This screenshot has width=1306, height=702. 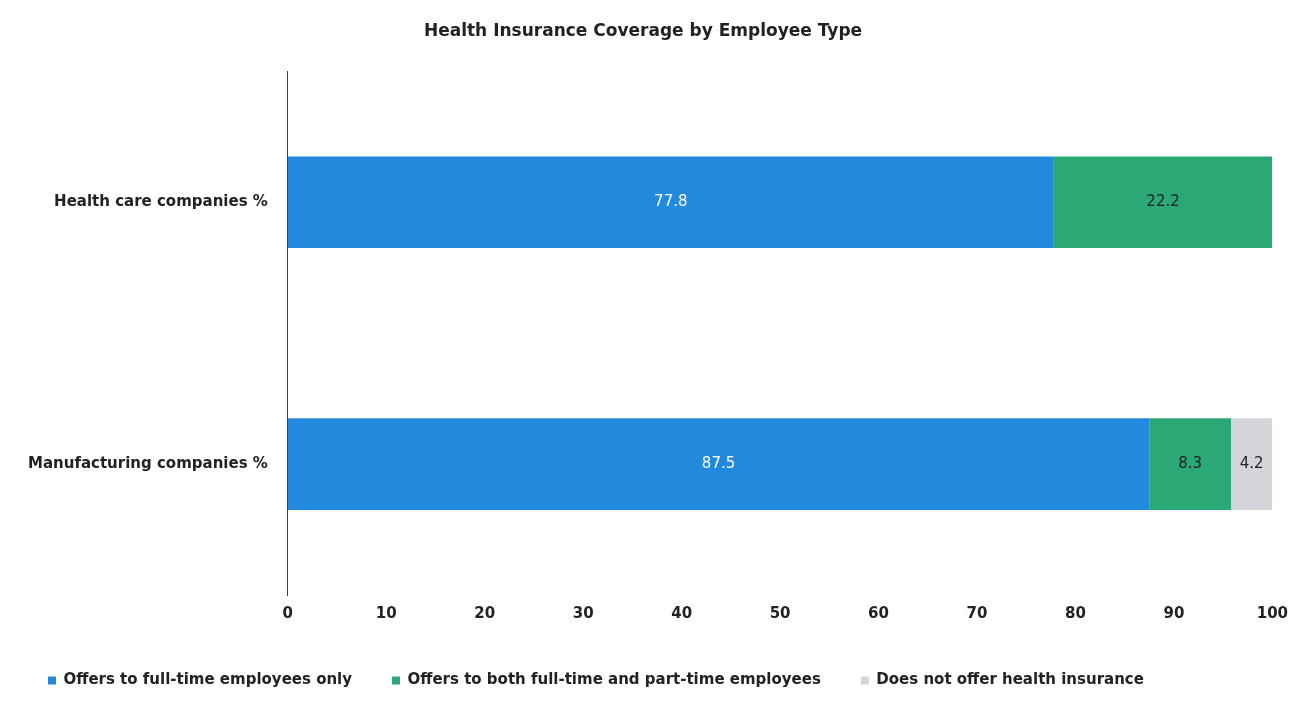 I want to click on y-tick-label: Health care companies %, so click(x=161, y=201).